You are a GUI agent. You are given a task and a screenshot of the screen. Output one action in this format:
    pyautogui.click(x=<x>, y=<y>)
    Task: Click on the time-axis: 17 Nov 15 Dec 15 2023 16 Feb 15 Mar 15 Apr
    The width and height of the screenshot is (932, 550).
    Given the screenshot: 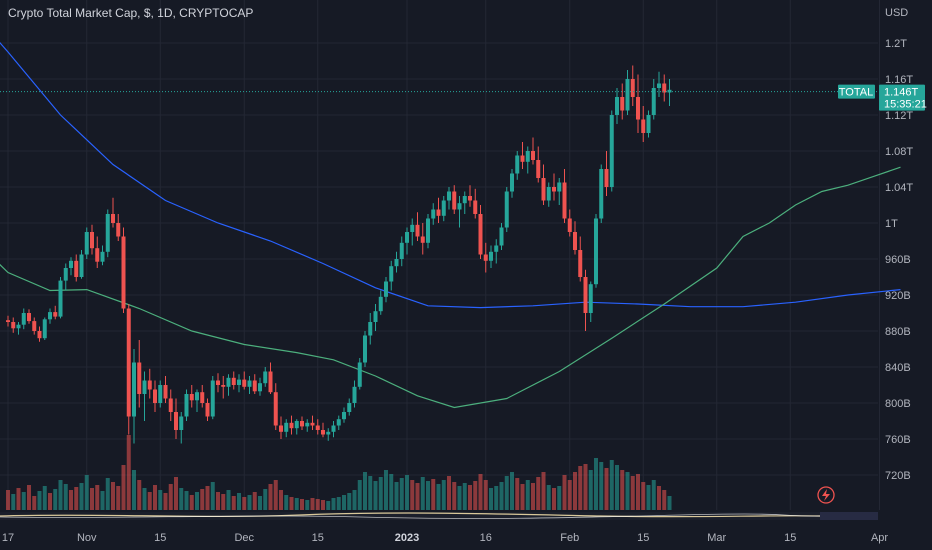 What is the action you would take?
    pyautogui.click(x=445, y=538)
    